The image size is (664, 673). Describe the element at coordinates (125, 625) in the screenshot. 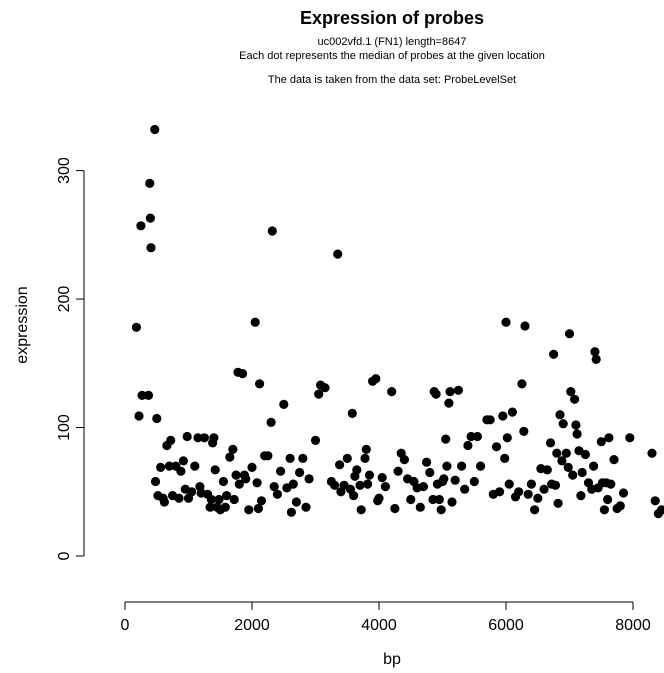

I see `x-tick-label: 0` at that location.